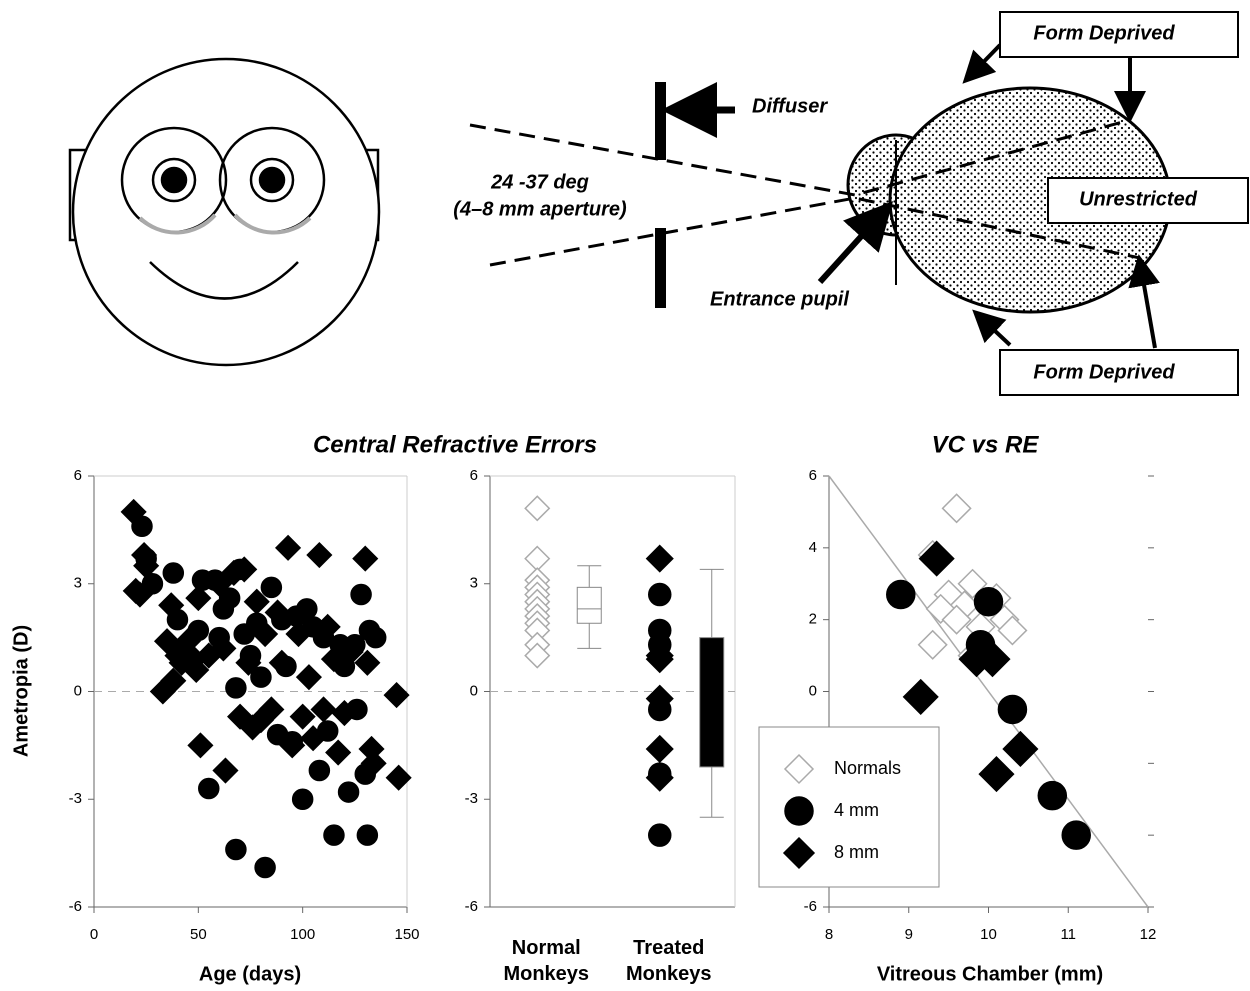 The width and height of the screenshot is (1250, 991). I want to click on y-axis-label: Ametropia (D), so click(21, 691).